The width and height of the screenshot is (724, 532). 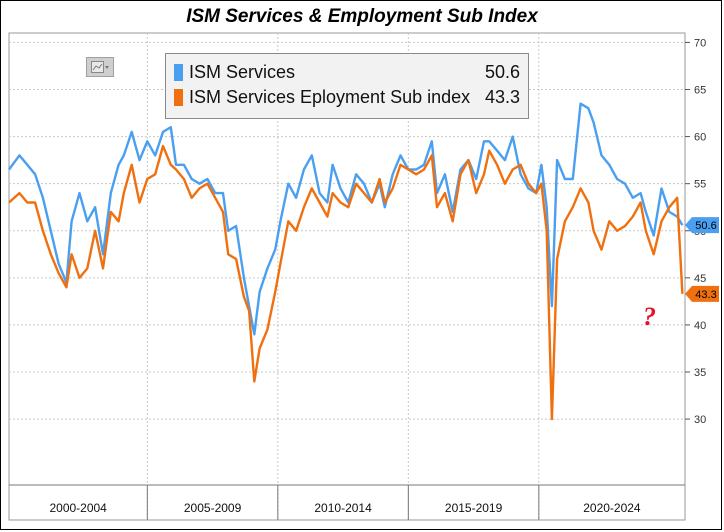 I want to click on legend-item-ism-services: ISM Services 50.6, so click(x=347, y=72).